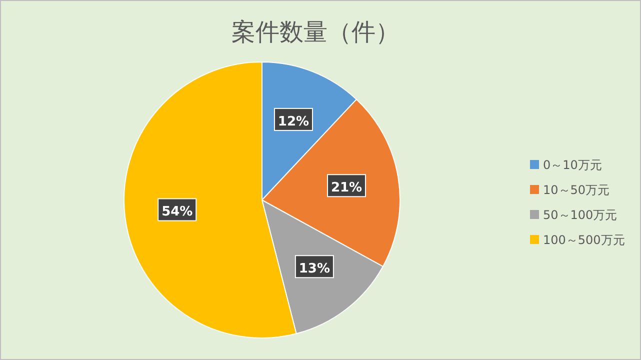 Image resolution: width=641 pixels, height=360 pixels. Describe the element at coordinates (316, 32) in the screenshot. I see `chart-title: 案件数量（件）` at that location.